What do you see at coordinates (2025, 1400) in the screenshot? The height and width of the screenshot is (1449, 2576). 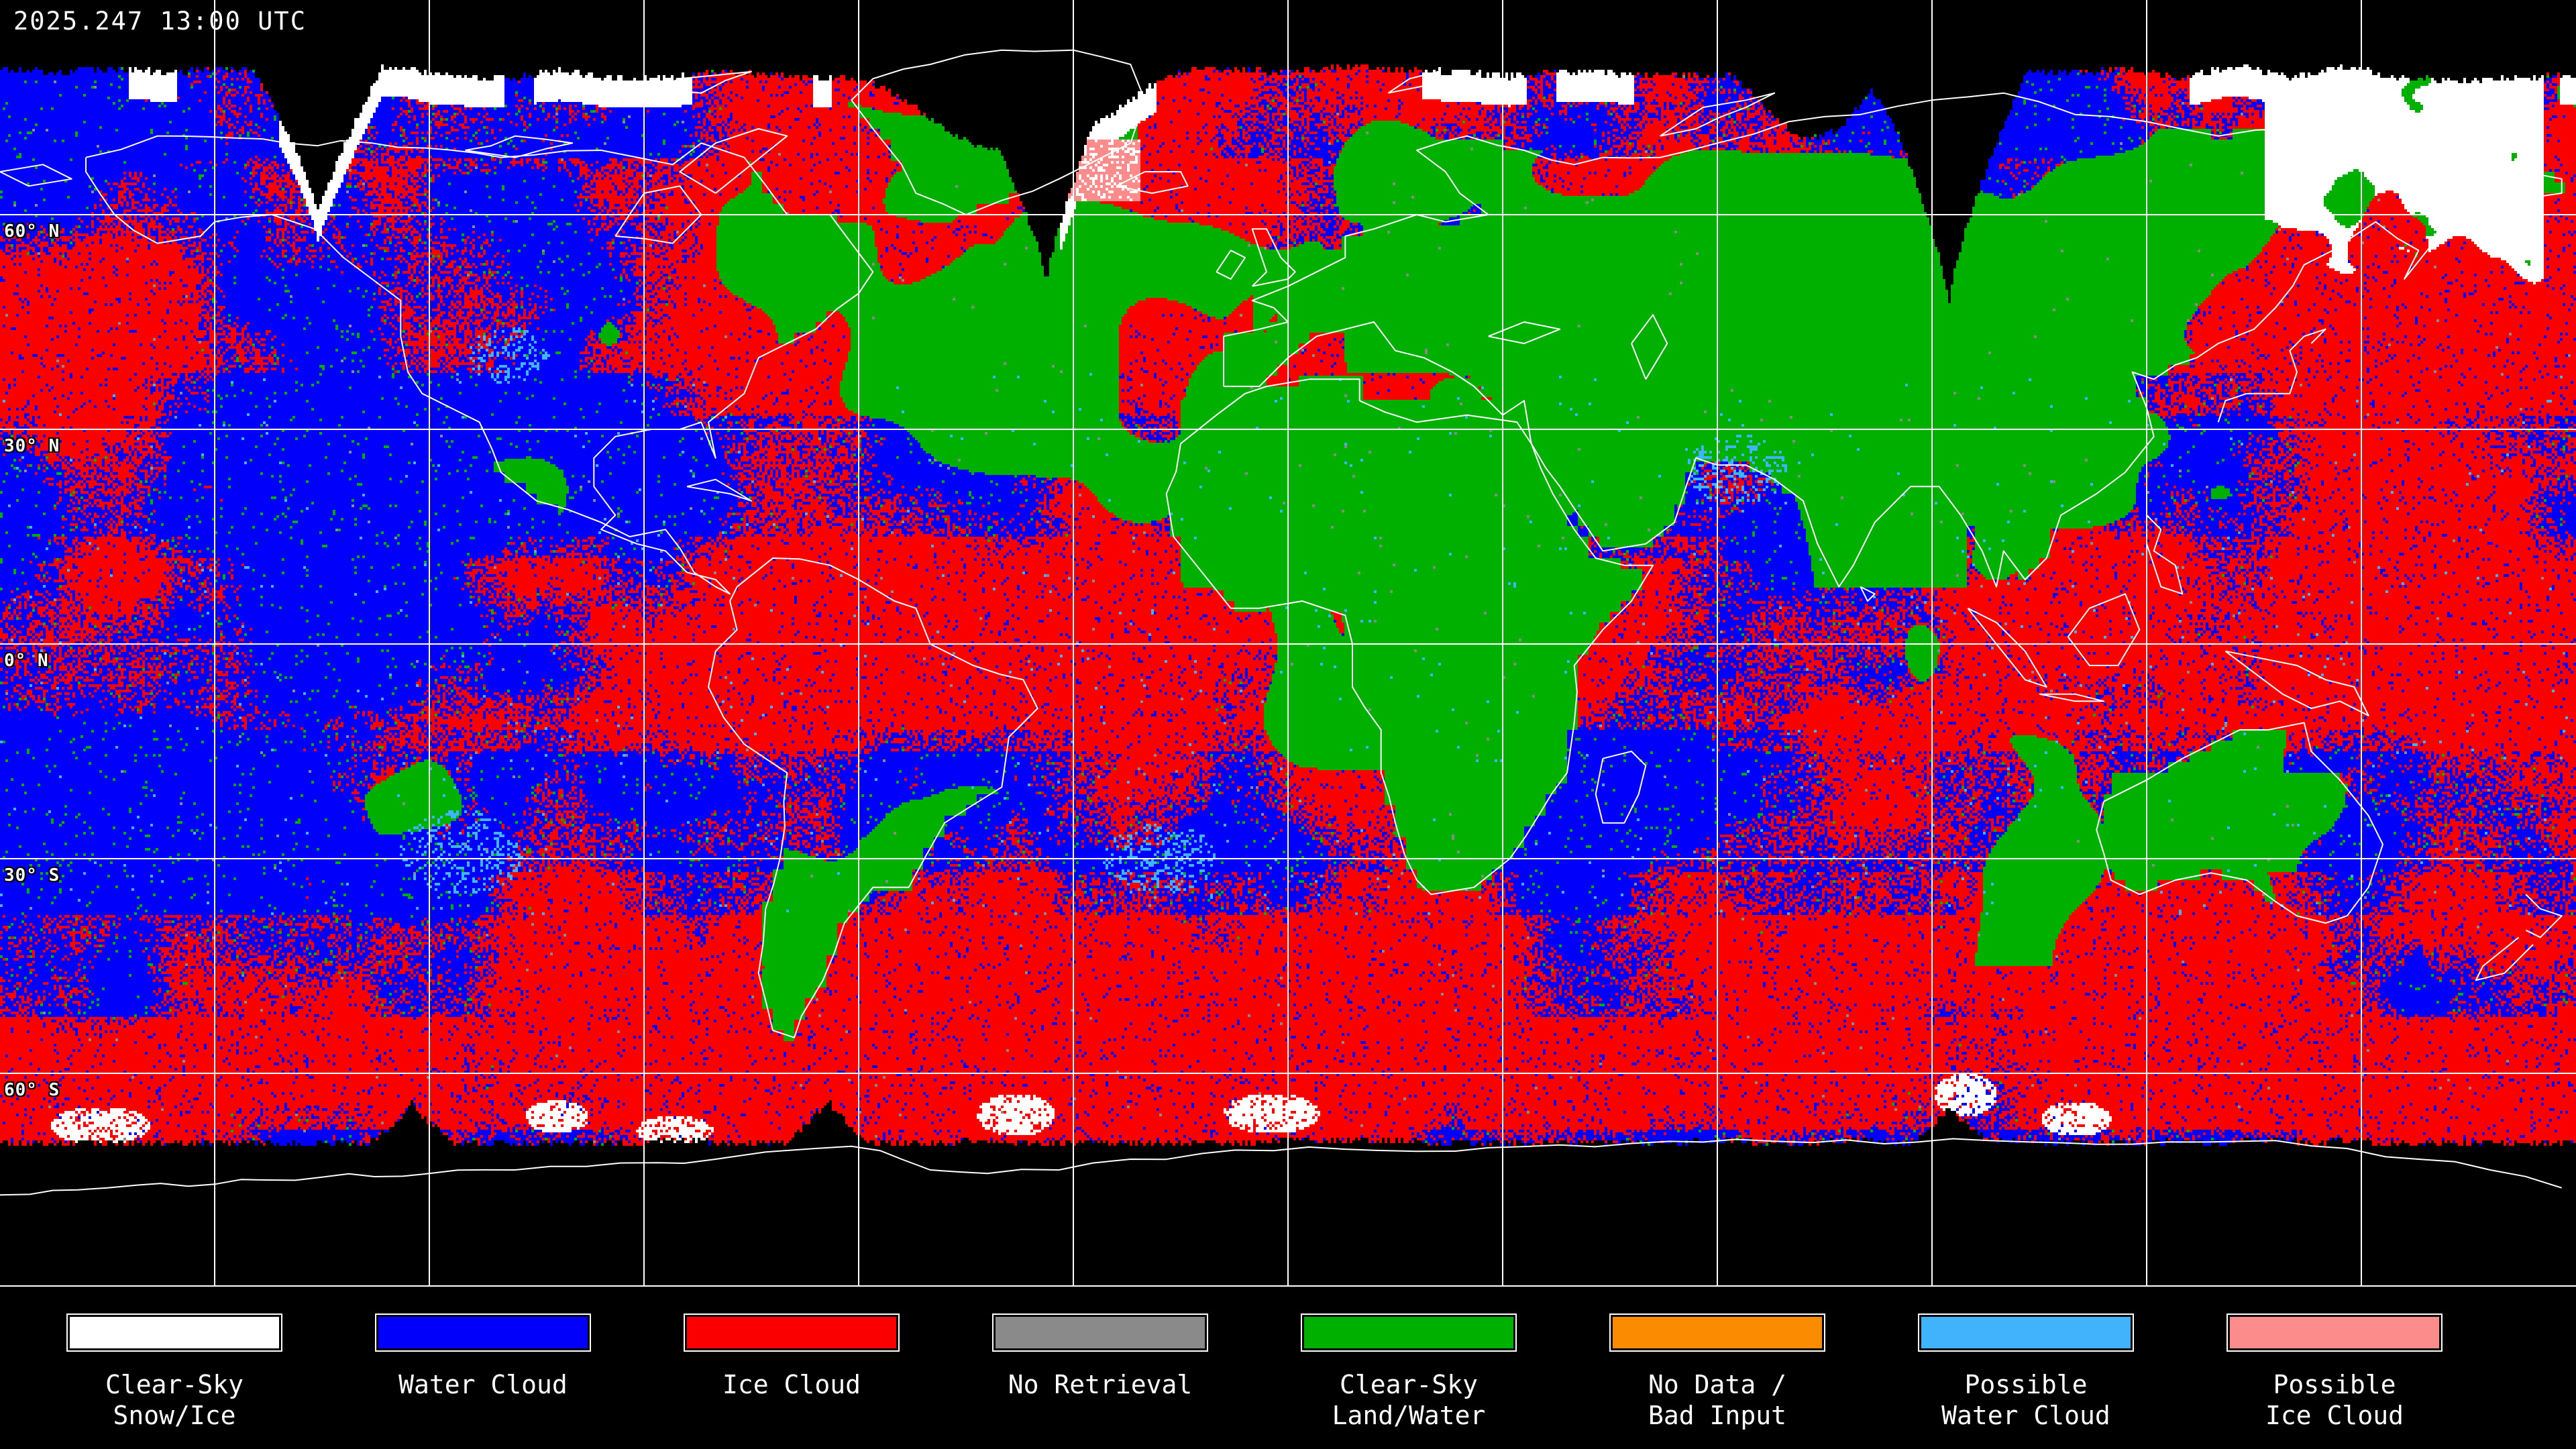 I see `legend-label-possible-water-cloud: Possible Water Cloud` at bounding box center [2025, 1400].